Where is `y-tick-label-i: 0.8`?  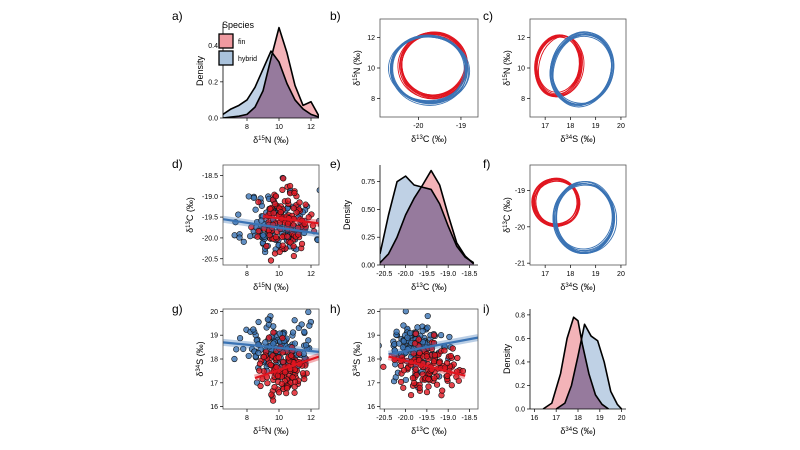
y-tick-label-i: 0.8 is located at coordinates (520, 315).